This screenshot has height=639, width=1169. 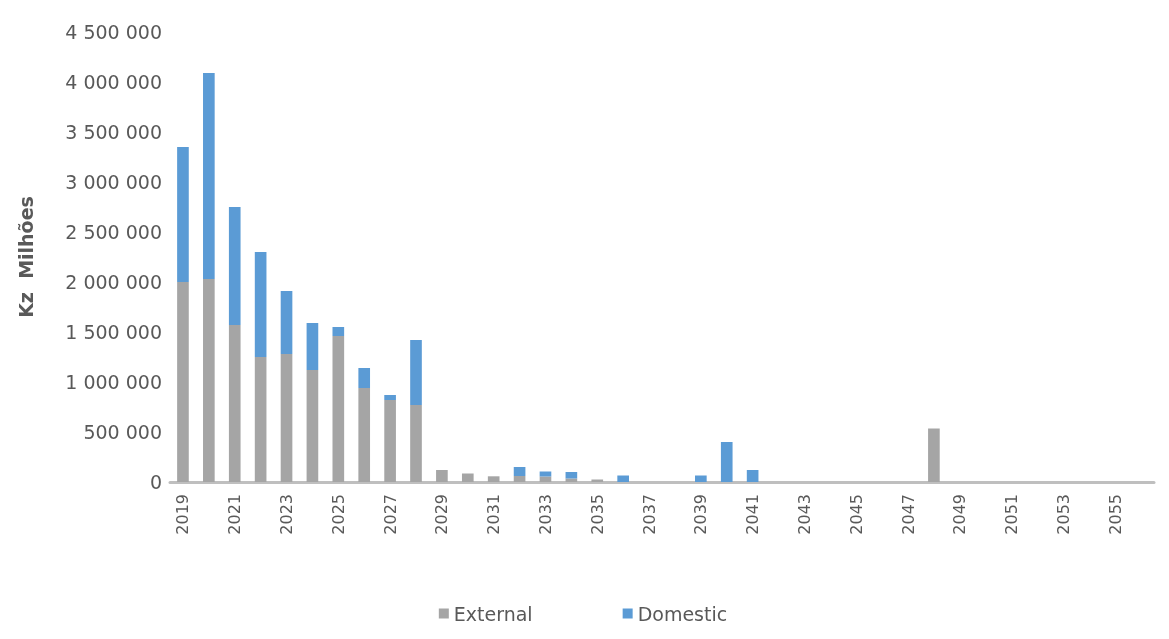 What do you see at coordinates (1063, 514) in the screenshot?
I see `x-tick-label: 2053` at bounding box center [1063, 514].